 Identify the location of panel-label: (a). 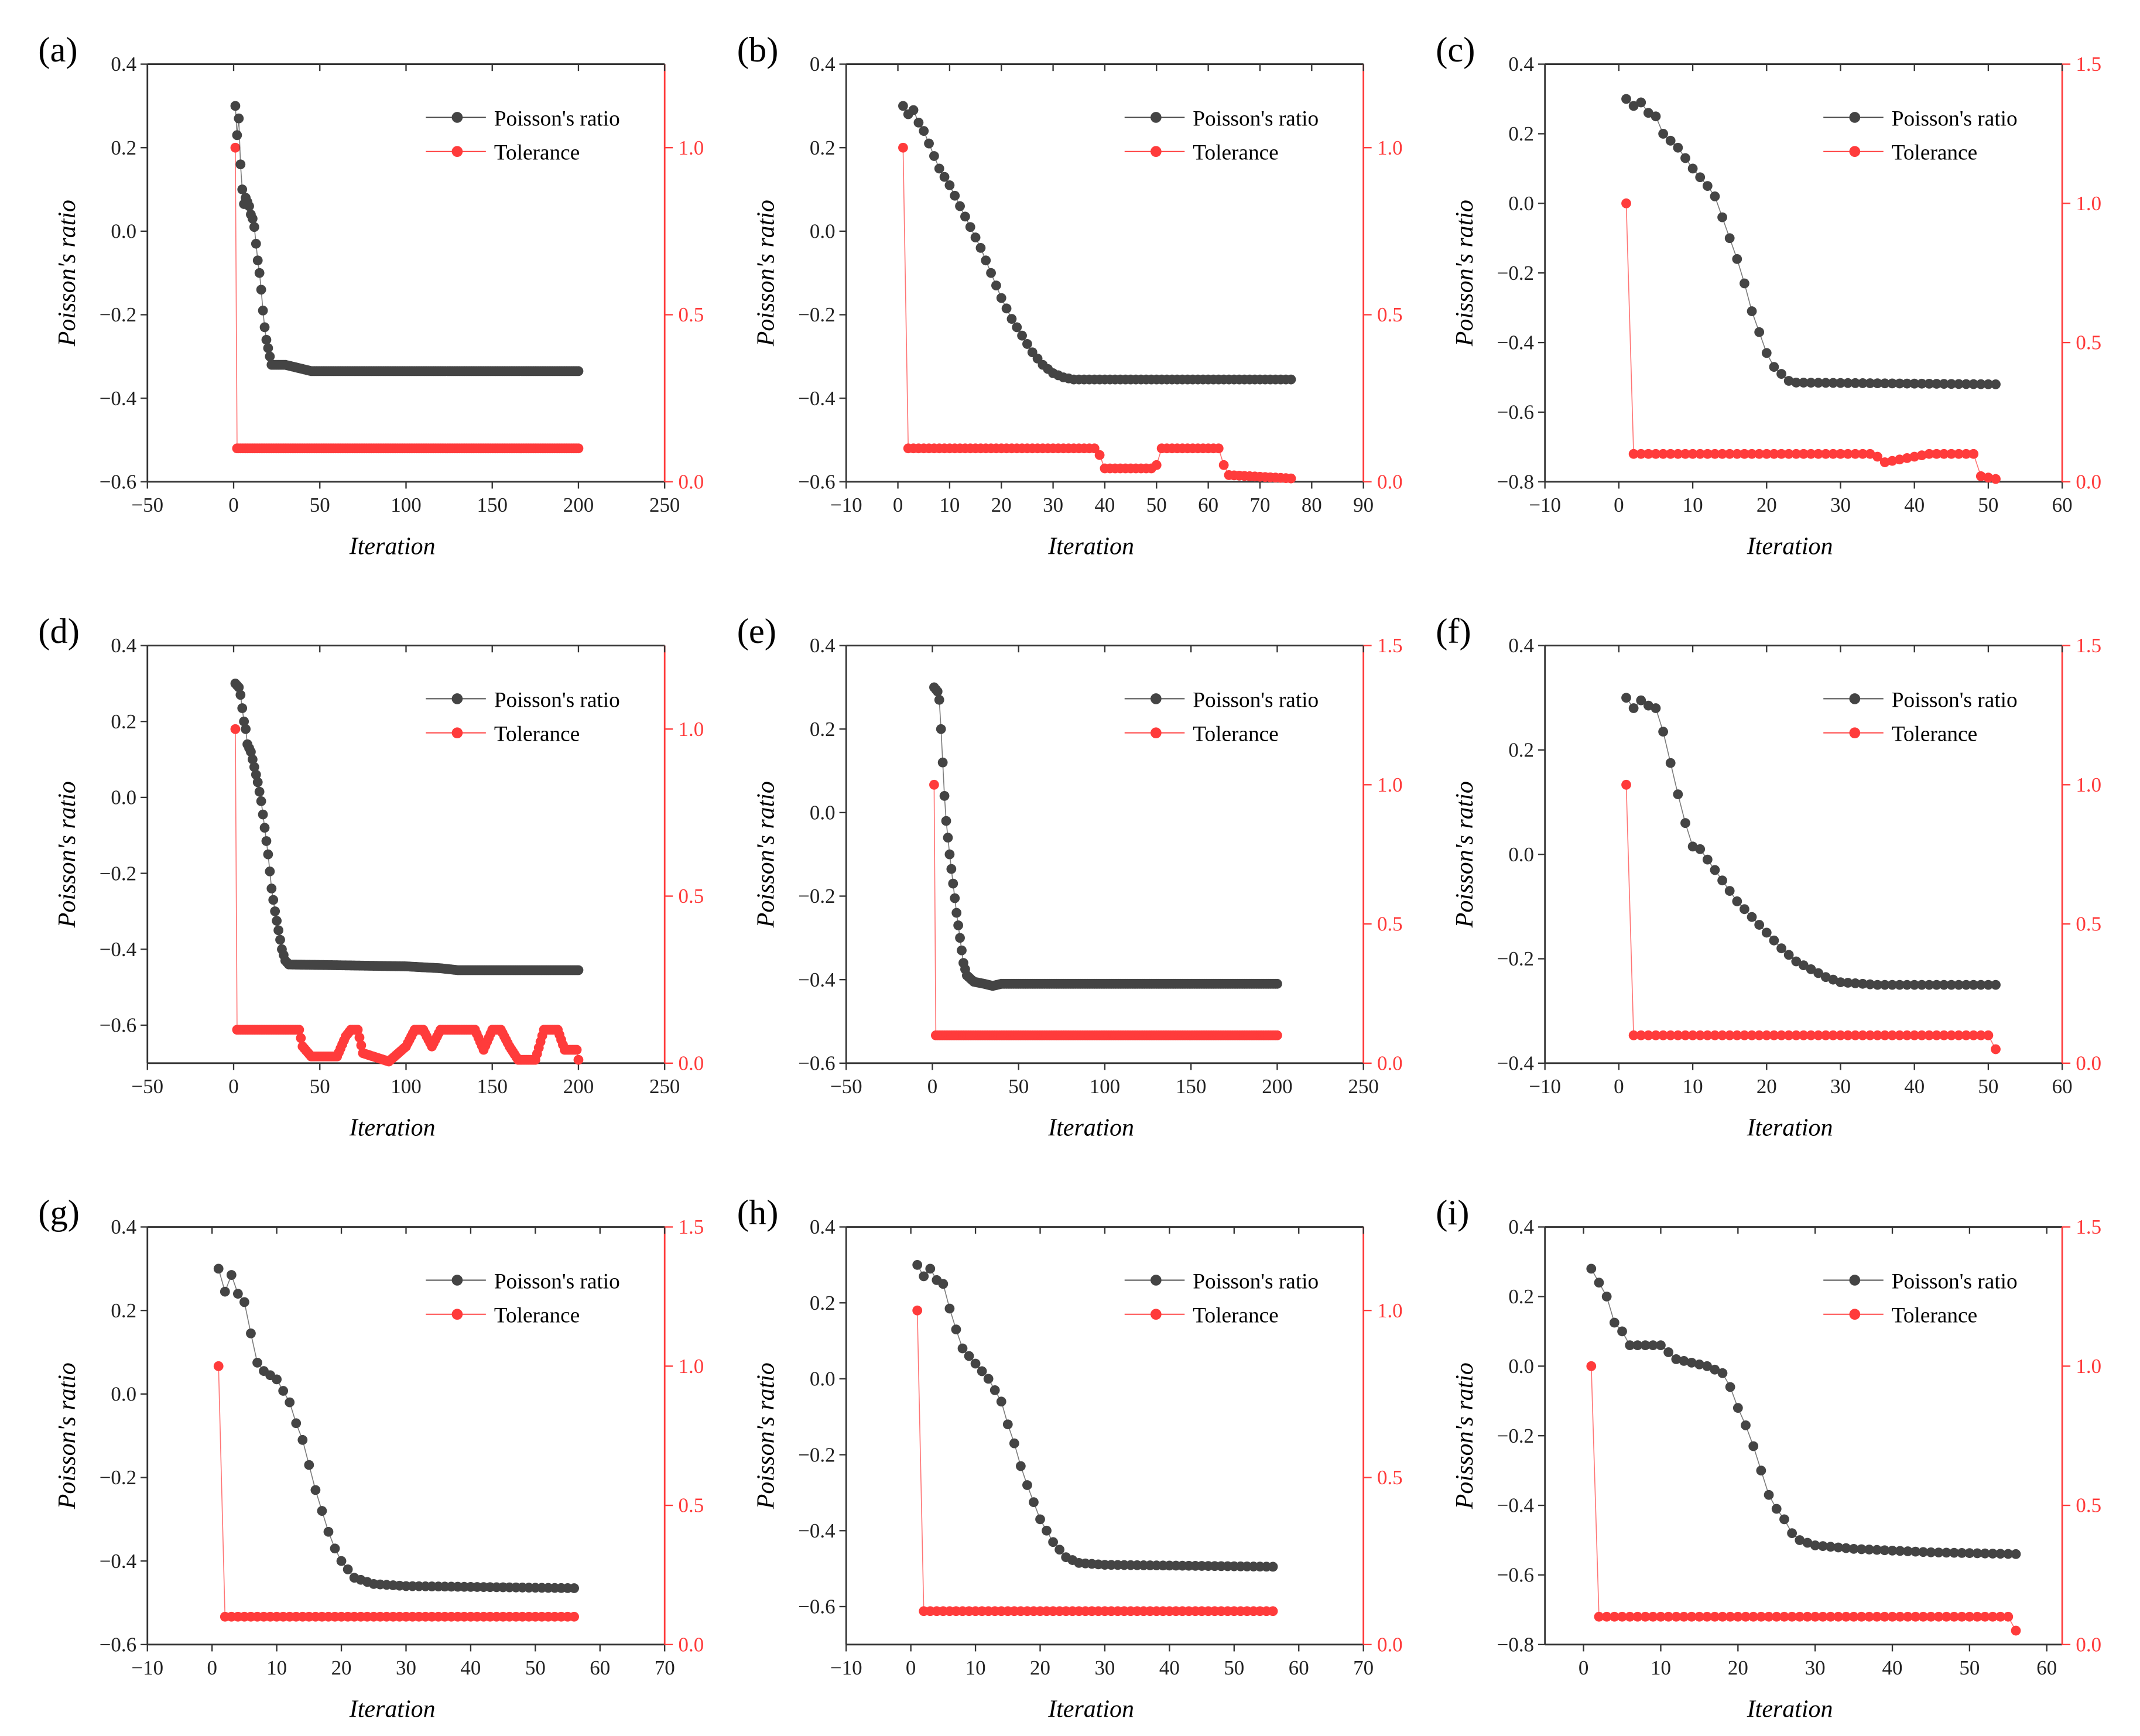
(57, 50).